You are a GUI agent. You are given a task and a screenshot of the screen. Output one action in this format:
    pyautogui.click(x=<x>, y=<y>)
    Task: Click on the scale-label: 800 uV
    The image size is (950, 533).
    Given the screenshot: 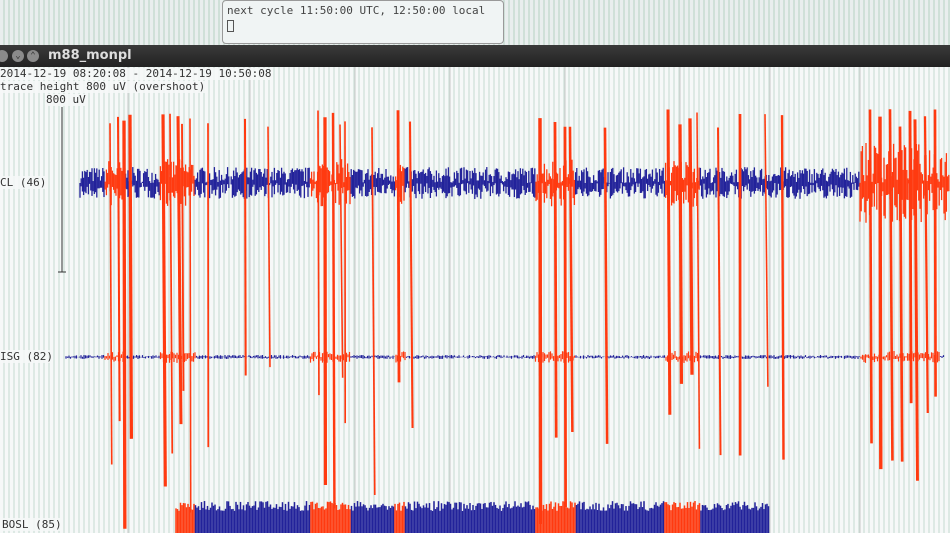 What is the action you would take?
    pyautogui.click(x=66, y=99)
    